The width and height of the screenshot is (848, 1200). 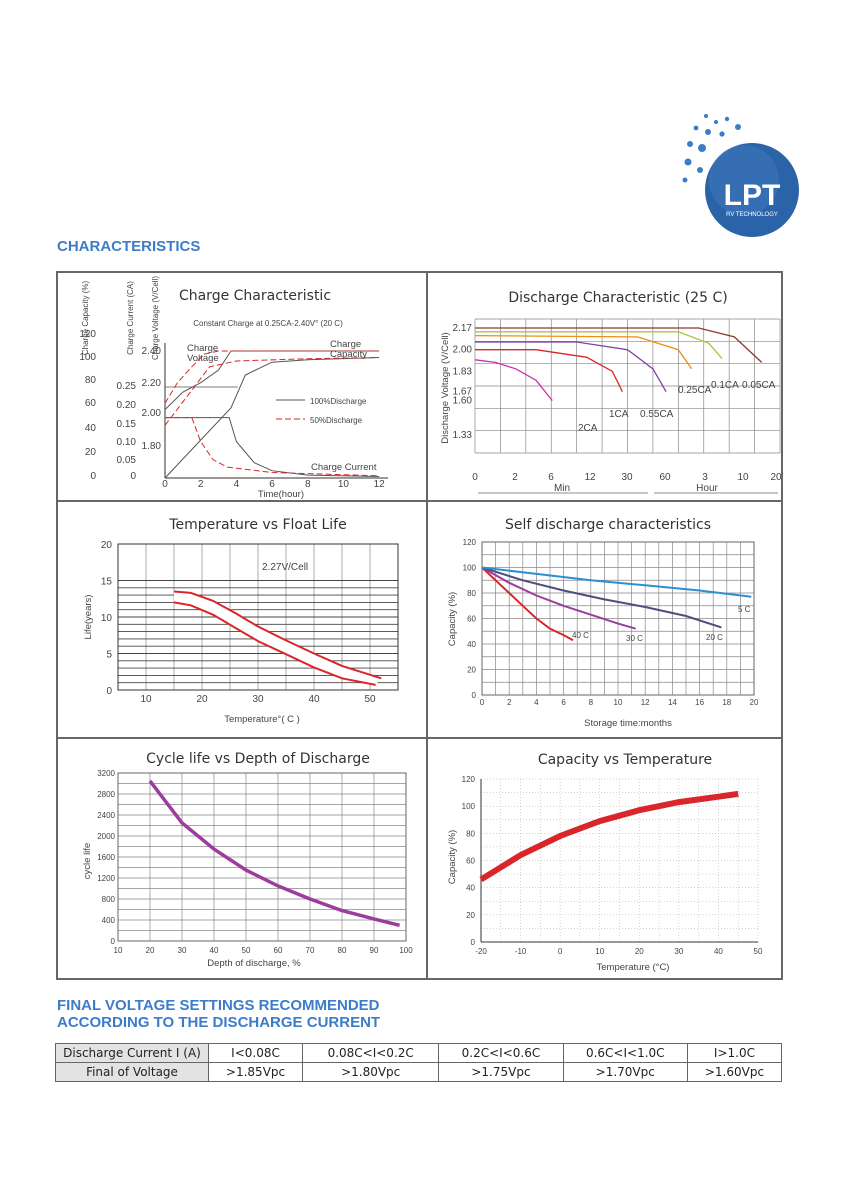 I want to click on annotation: 2.27V/Cell, so click(x=285, y=567).